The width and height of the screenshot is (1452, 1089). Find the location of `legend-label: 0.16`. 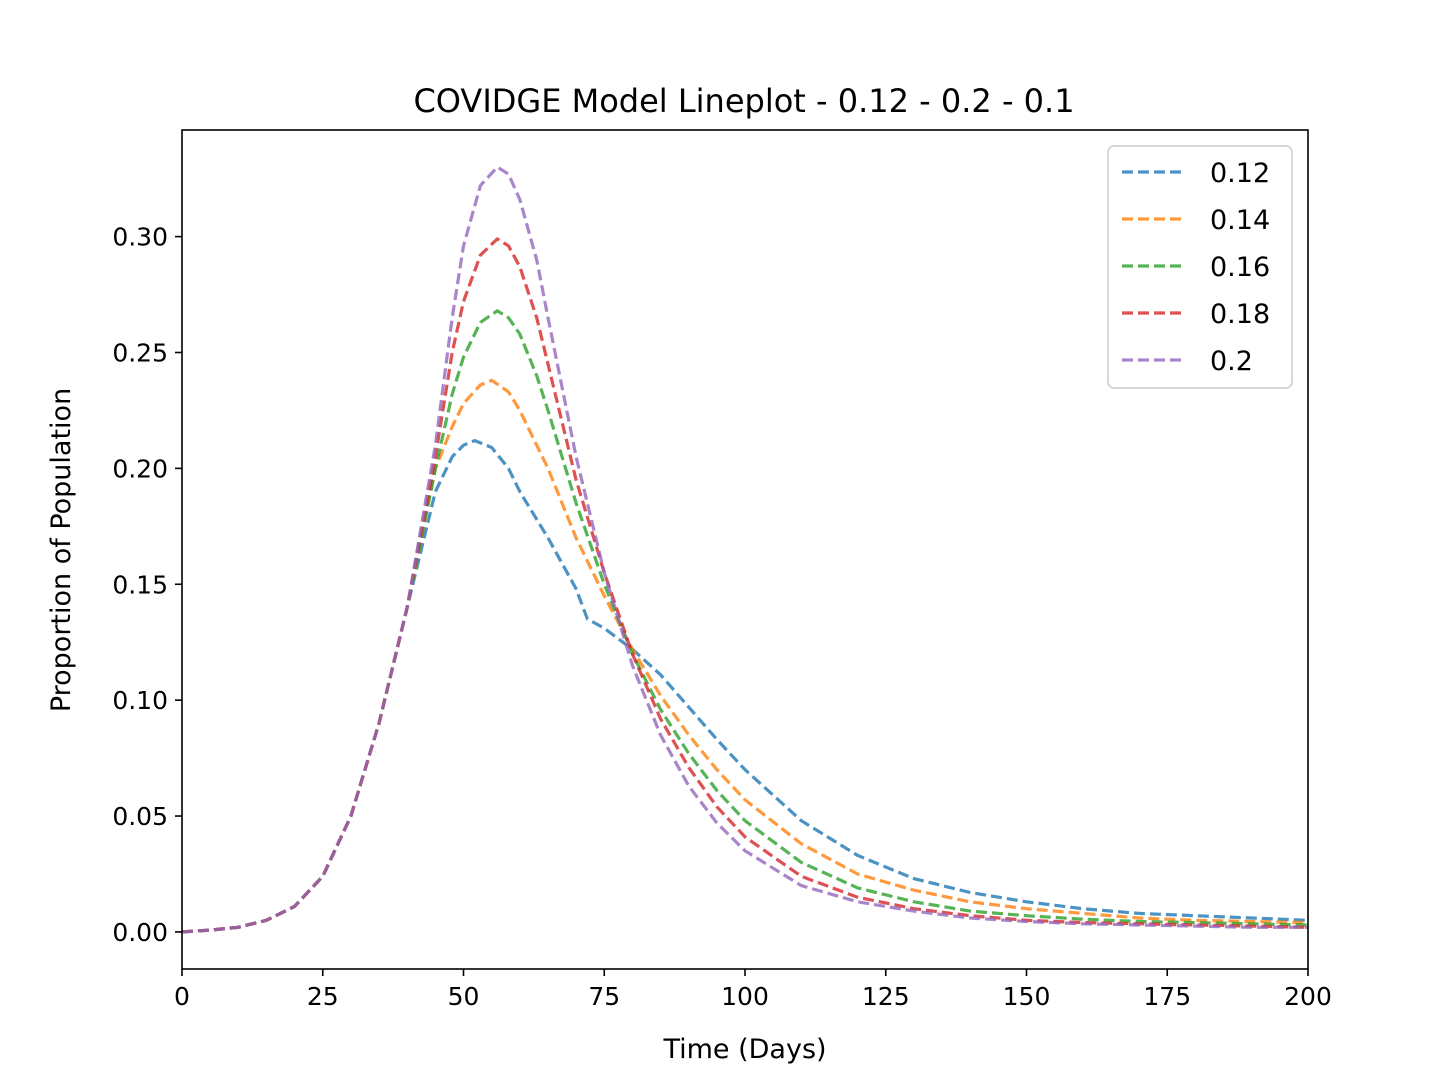

legend-label: 0.16 is located at coordinates (1240, 267).